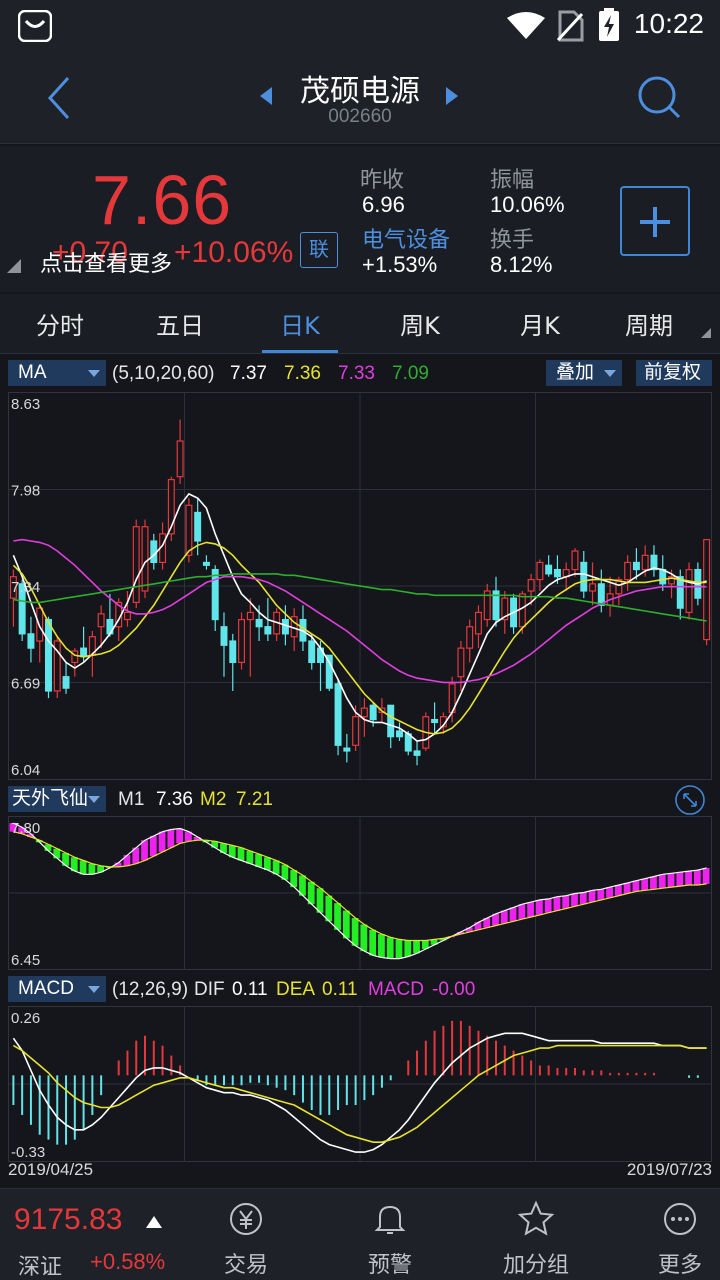  I want to click on battery-charging-icon, so click(609, 27).